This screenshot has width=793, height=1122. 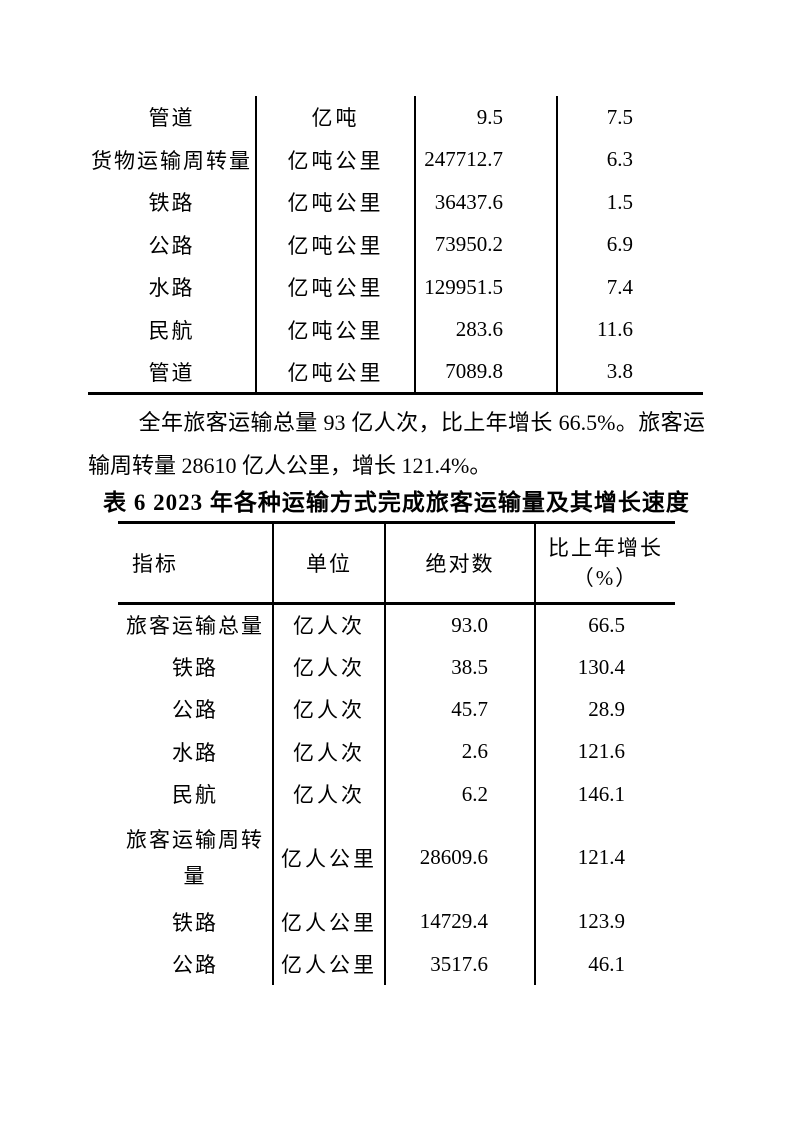 I want to click on indicator-text: 旅客运输周转量, so click(x=195, y=857).